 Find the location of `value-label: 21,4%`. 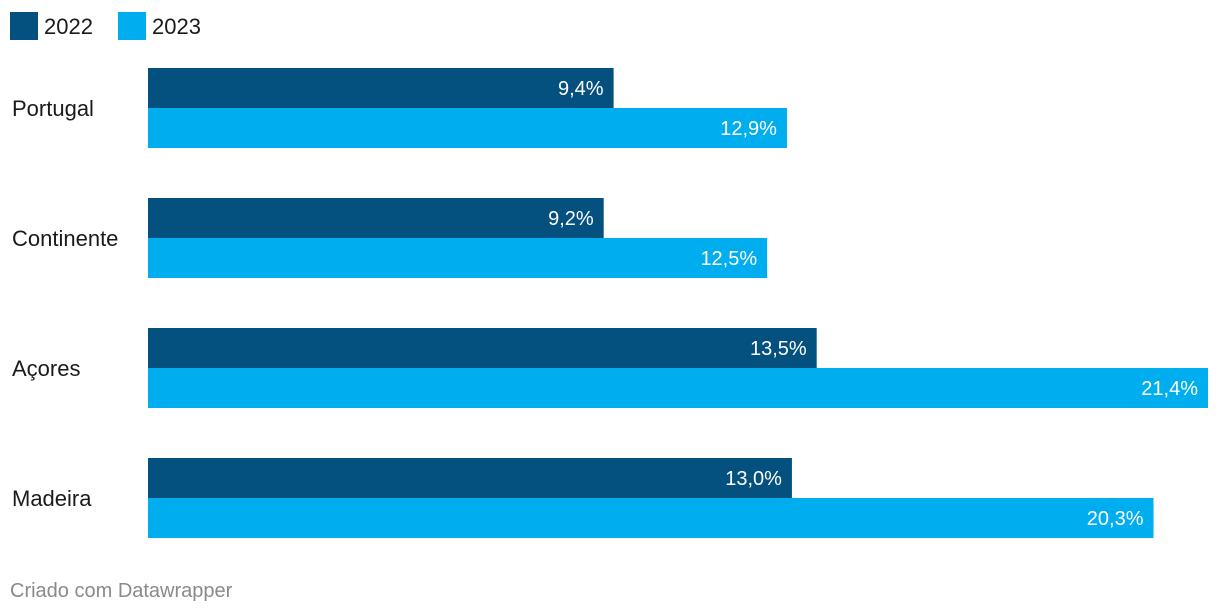

value-label: 21,4% is located at coordinates (1169, 389).